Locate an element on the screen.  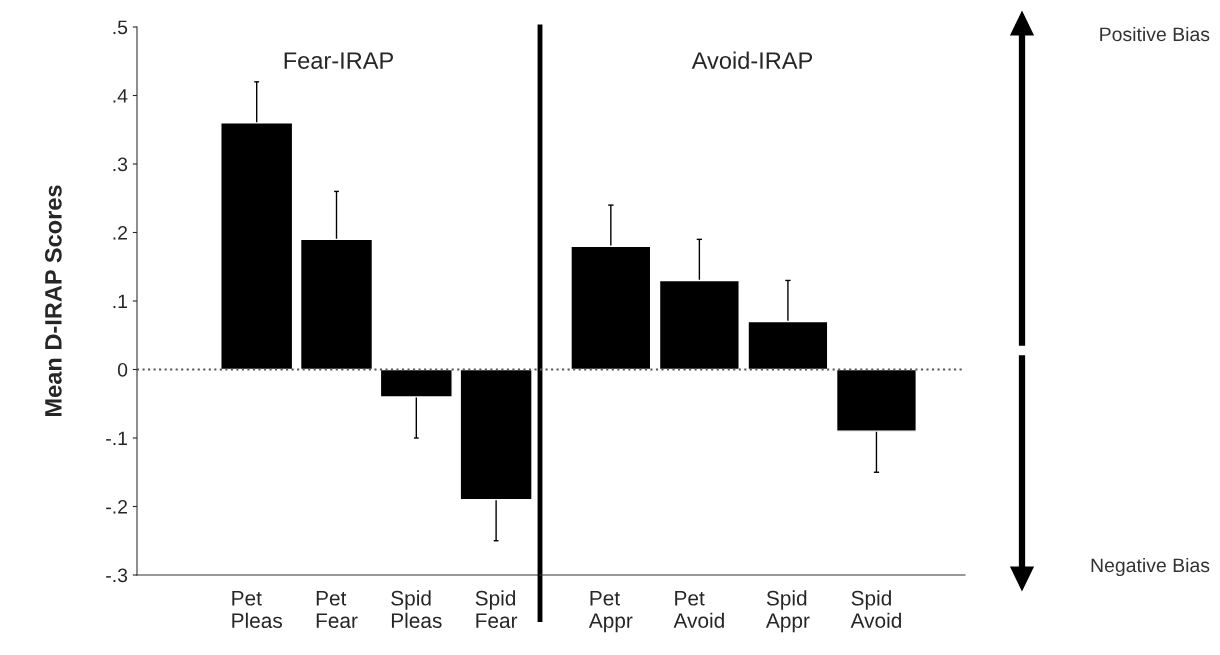
y-tick-label: .3 is located at coordinates (120, 164).